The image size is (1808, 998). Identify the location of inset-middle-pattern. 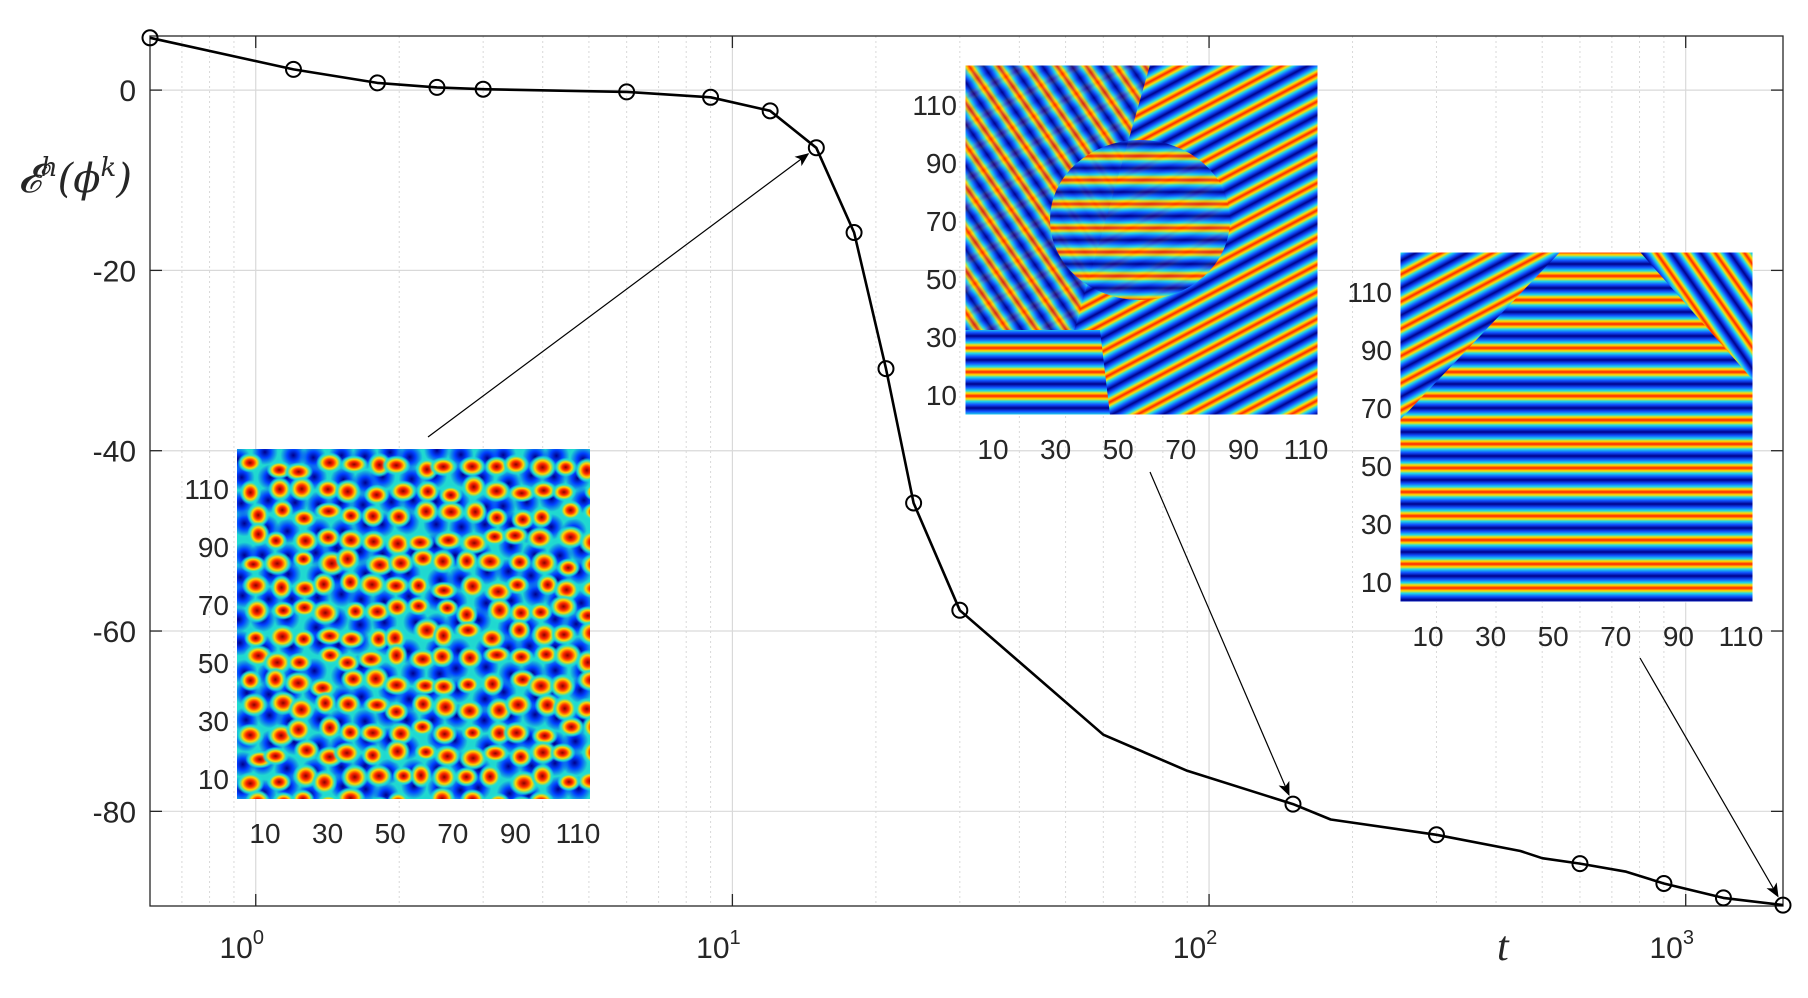
(1141, 240).